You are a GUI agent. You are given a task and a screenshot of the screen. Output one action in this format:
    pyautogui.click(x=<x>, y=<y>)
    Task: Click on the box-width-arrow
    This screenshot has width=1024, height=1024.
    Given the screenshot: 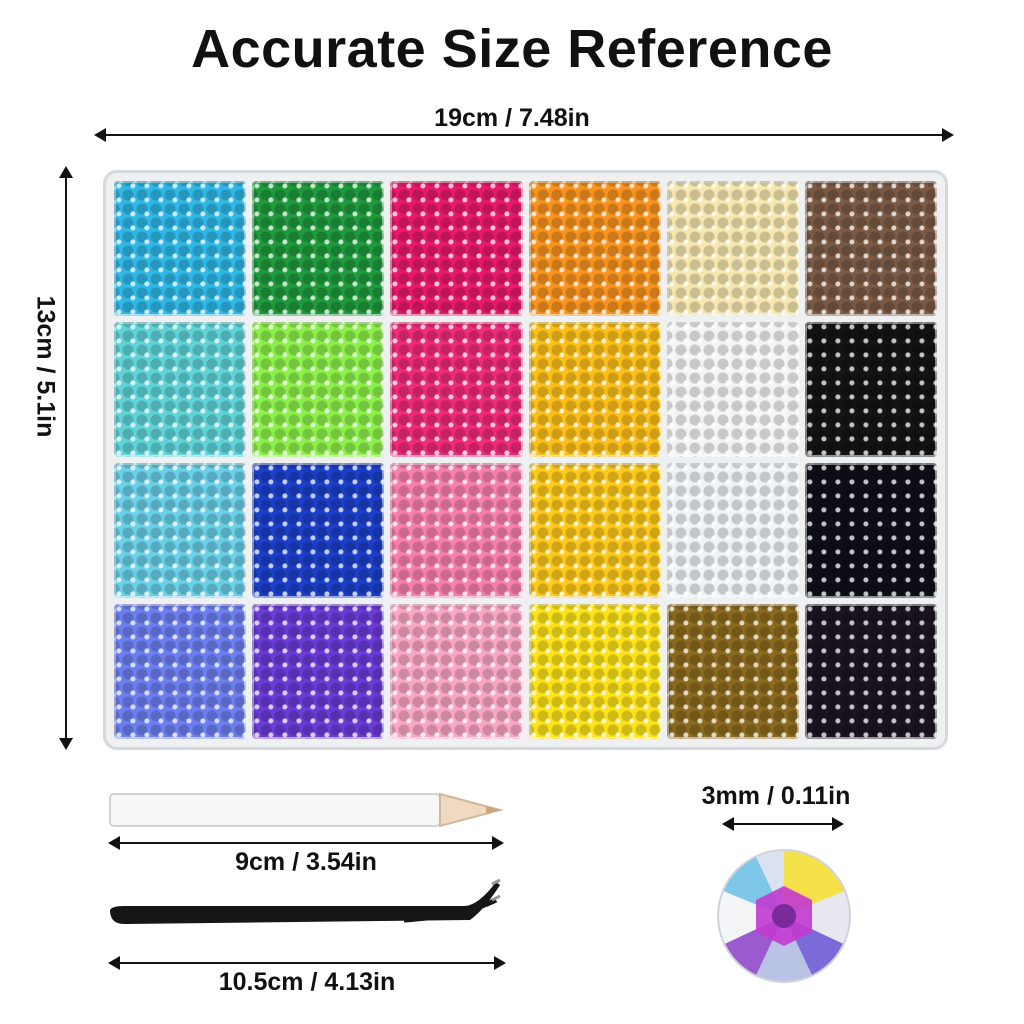 What is the action you would take?
    pyautogui.click(x=524, y=135)
    